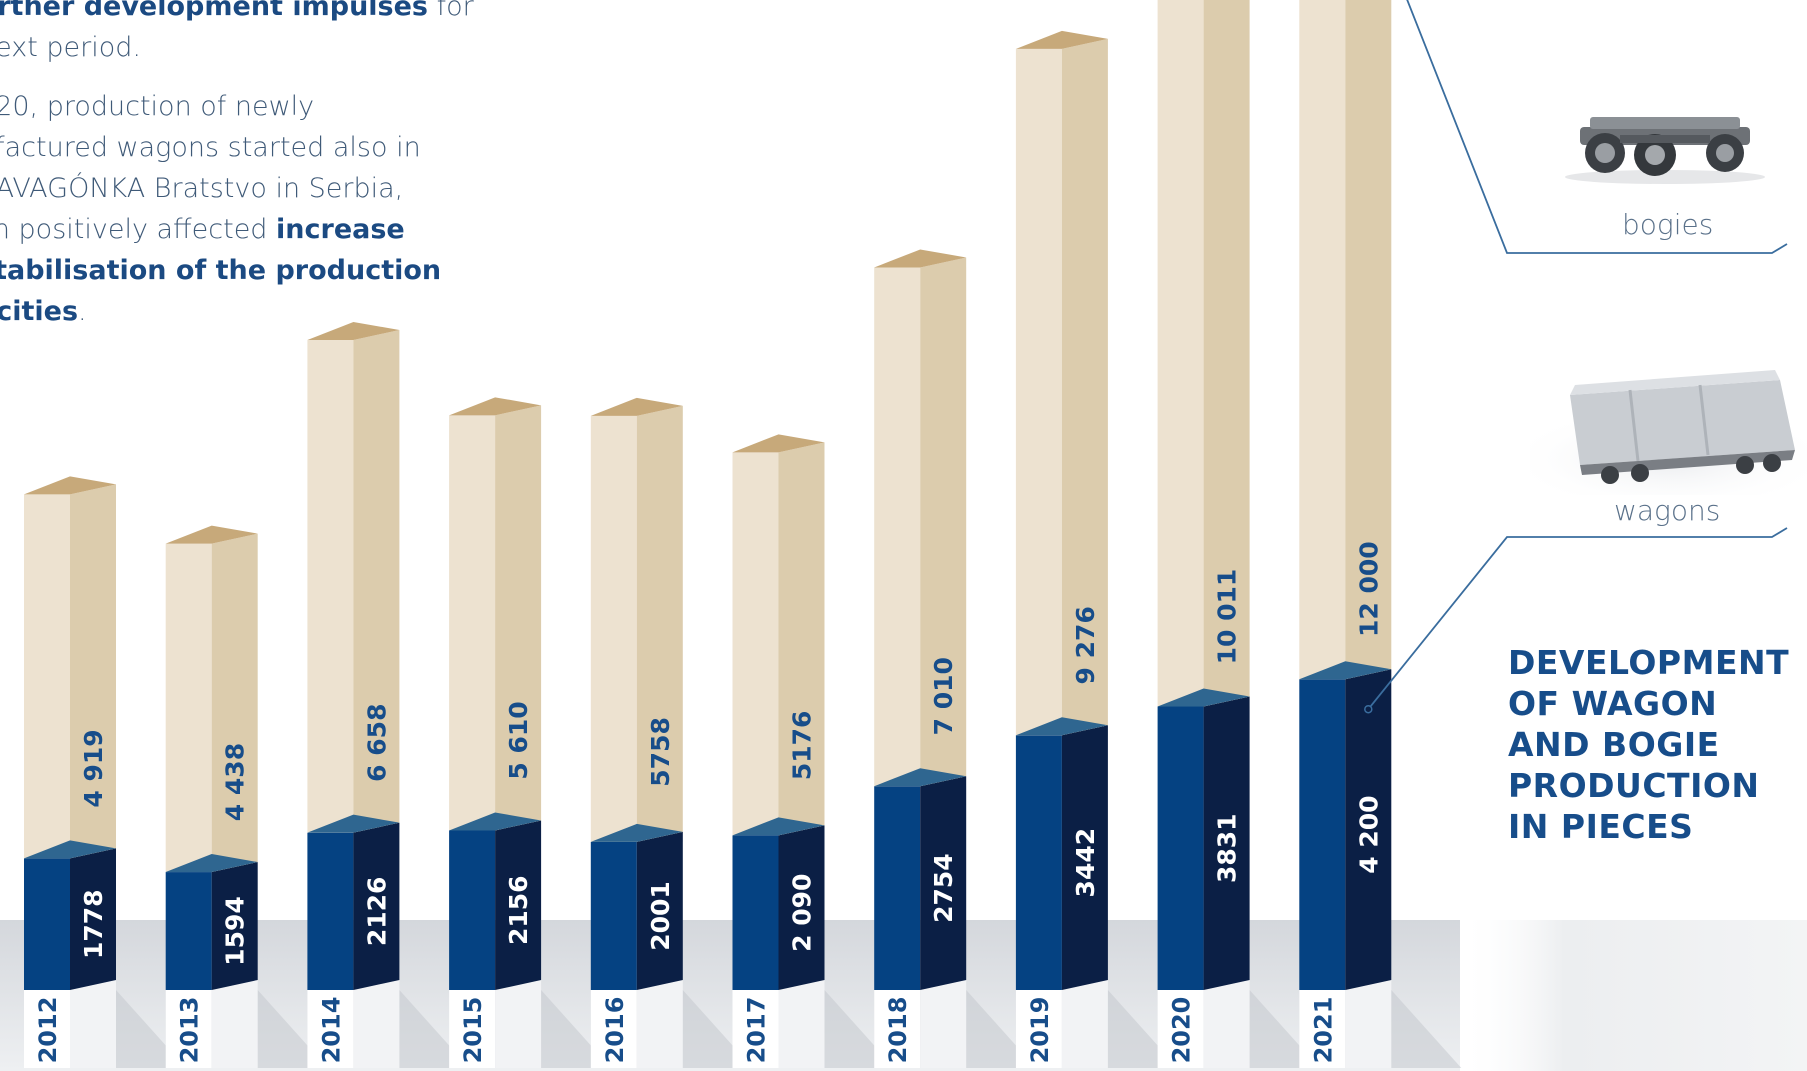 This screenshot has width=1807, height=1071. I want to click on bar-wagons-2015, so click(472, 910).